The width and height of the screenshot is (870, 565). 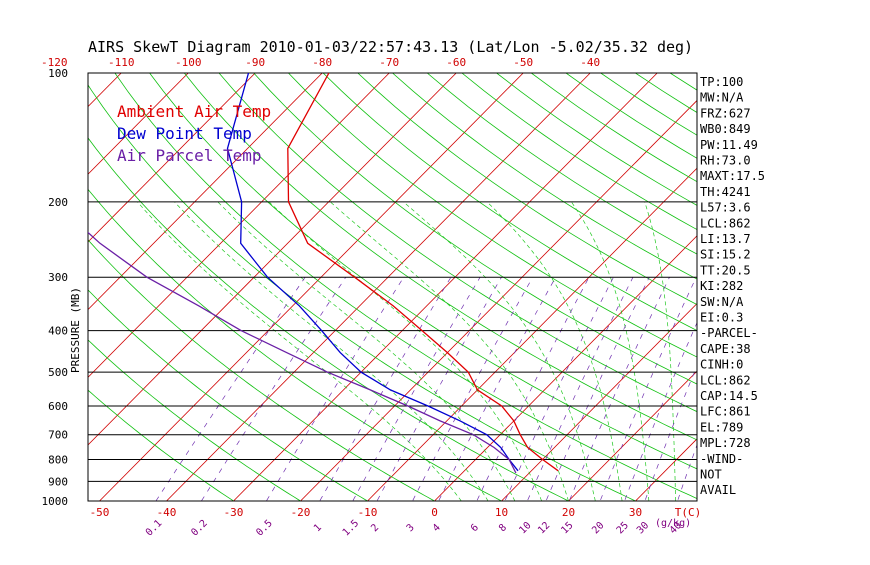 What do you see at coordinates (100, 512) in the screenshot?
I see `temp-tick-label: -50` at bounding box center [100, 512].